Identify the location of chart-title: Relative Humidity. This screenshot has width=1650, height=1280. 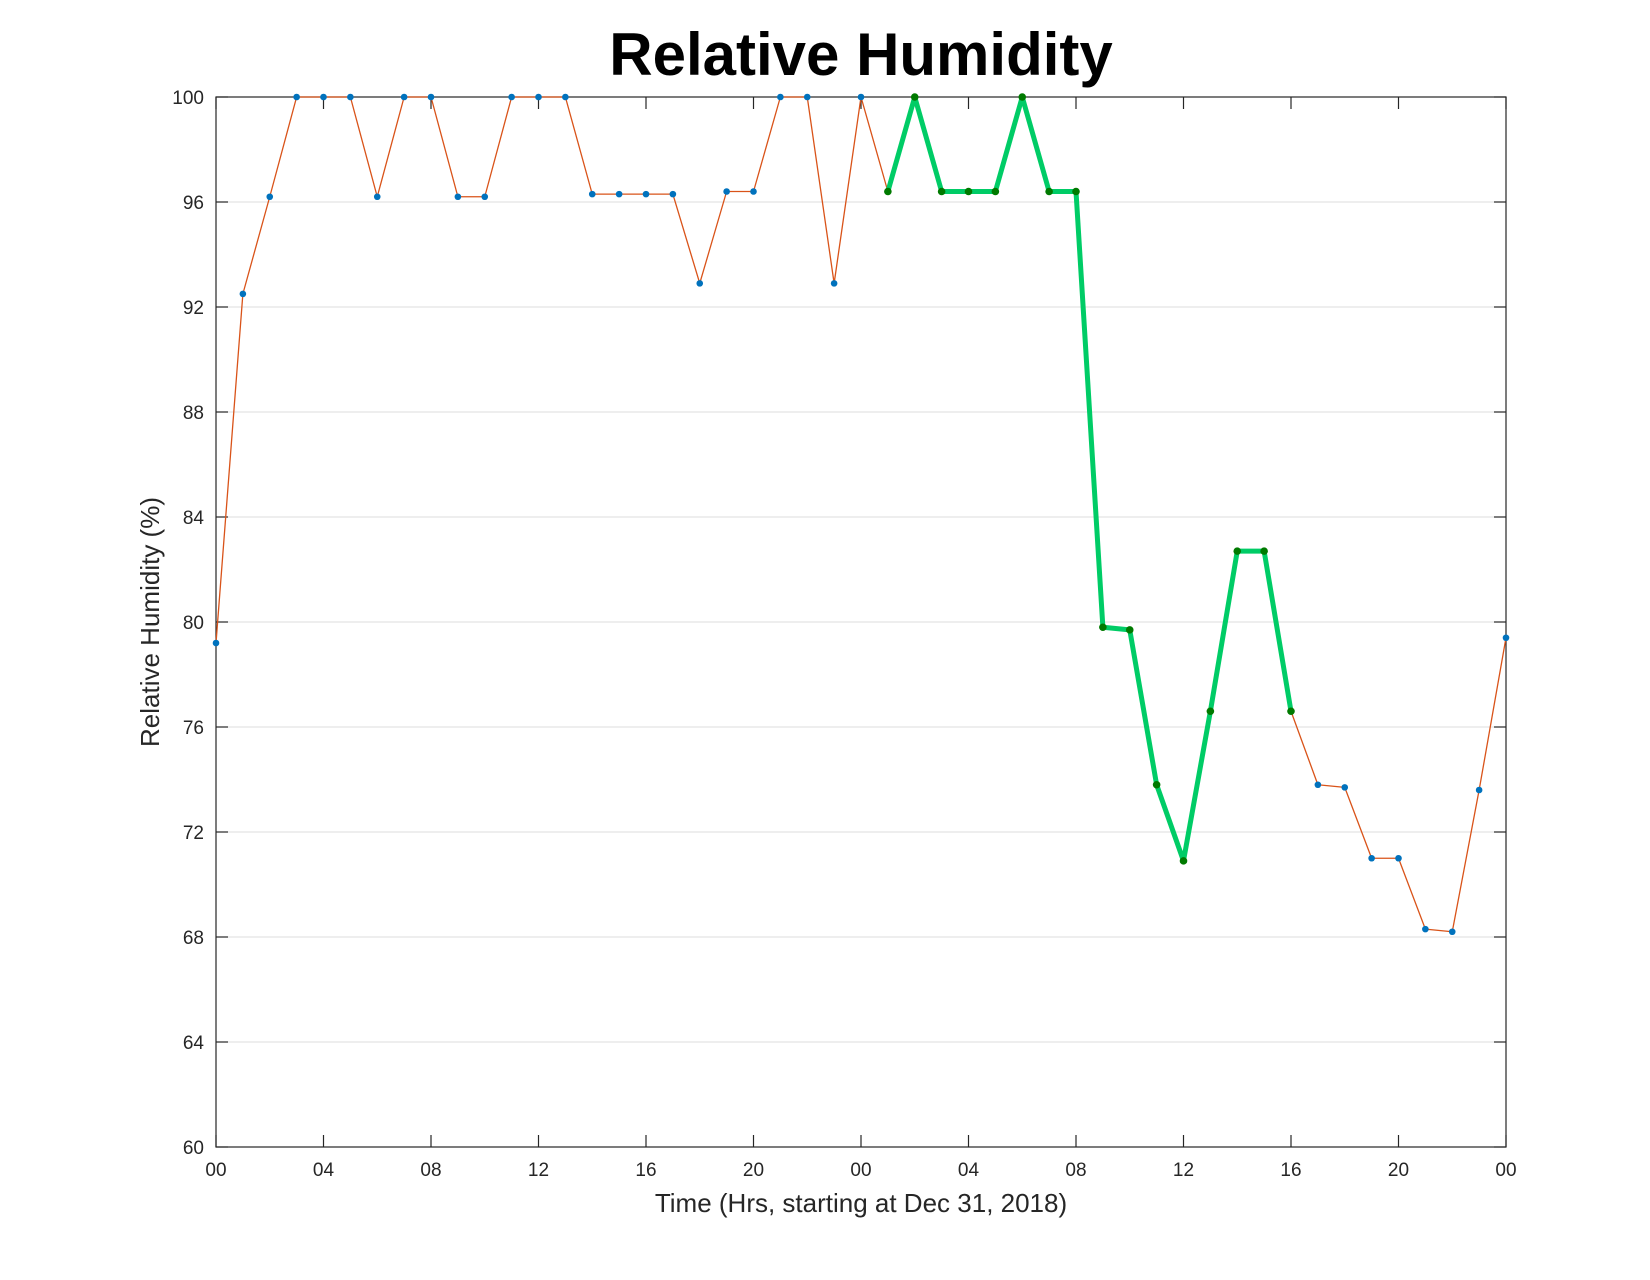
(861, 54).